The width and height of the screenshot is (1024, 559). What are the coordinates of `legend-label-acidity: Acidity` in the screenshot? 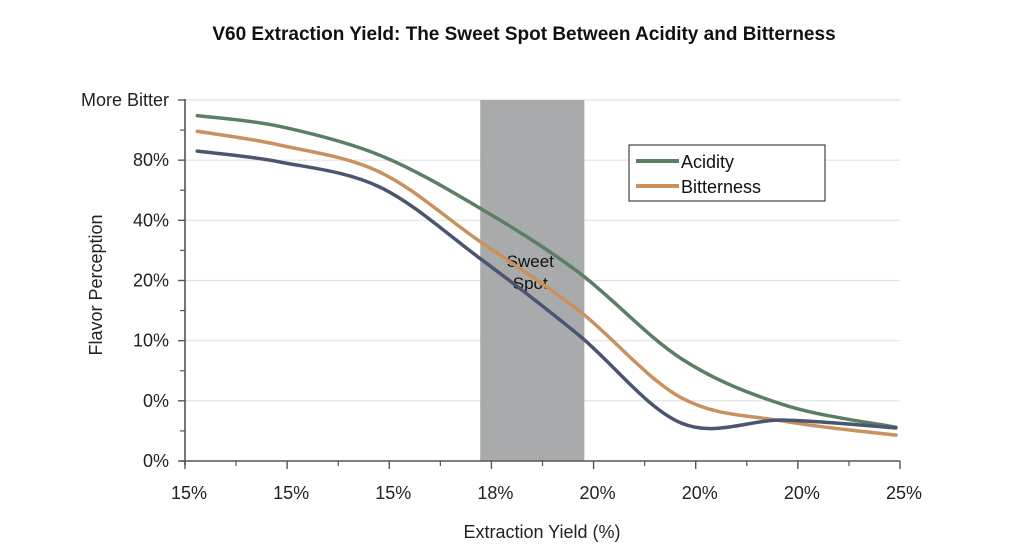 It's located at (707, 162).